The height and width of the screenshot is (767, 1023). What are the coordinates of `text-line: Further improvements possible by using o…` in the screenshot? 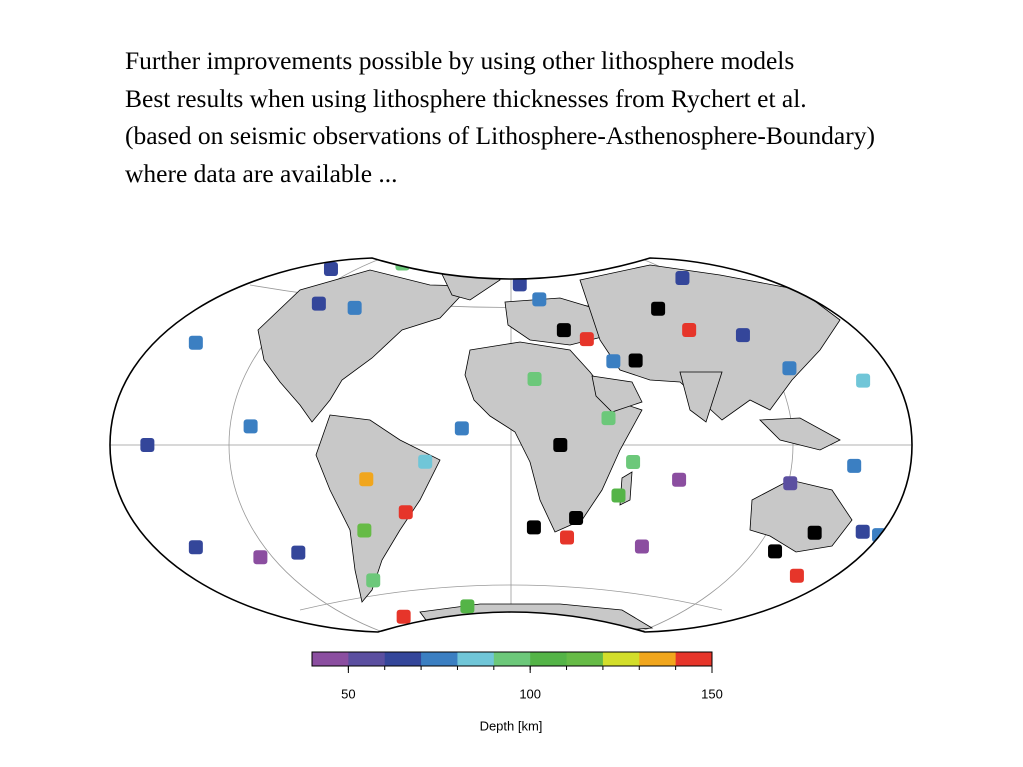 It's located at (460, 60).